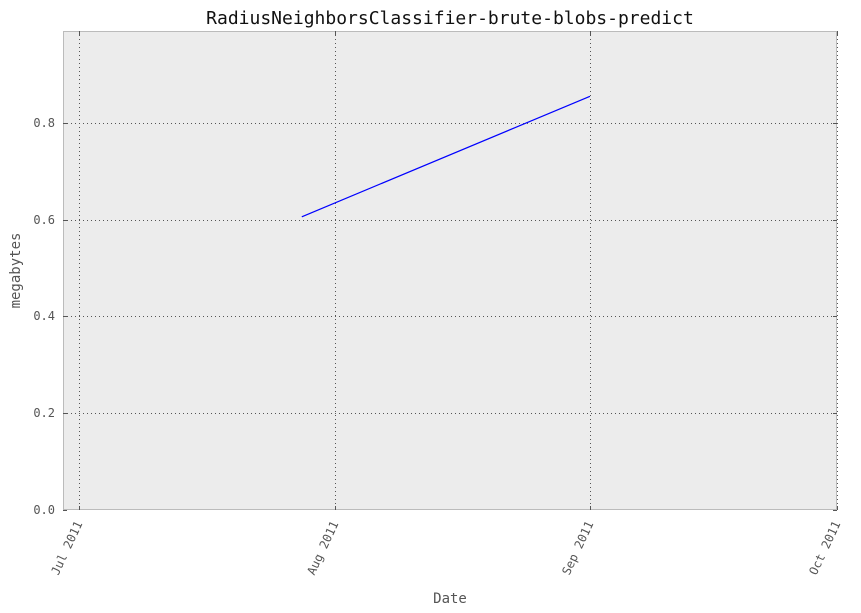  Describe the element at coordinates (450, 599) in the screenshot. I see `x-axis-label: Date` at that location.